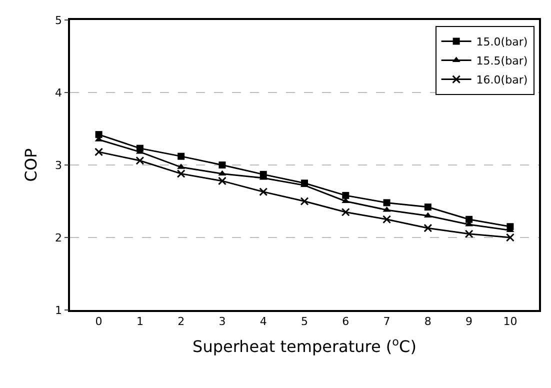 This screenshot has width=551, height=388. What do you see at coordinates (181, 321) in the screenshot?
I see `x-tick-label: 2` at bounding box center [181, 321].